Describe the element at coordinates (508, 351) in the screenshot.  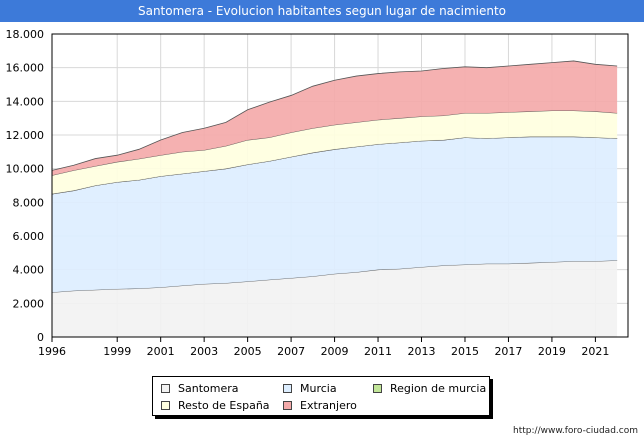
I see `x-tick-label: 2017` at that location.